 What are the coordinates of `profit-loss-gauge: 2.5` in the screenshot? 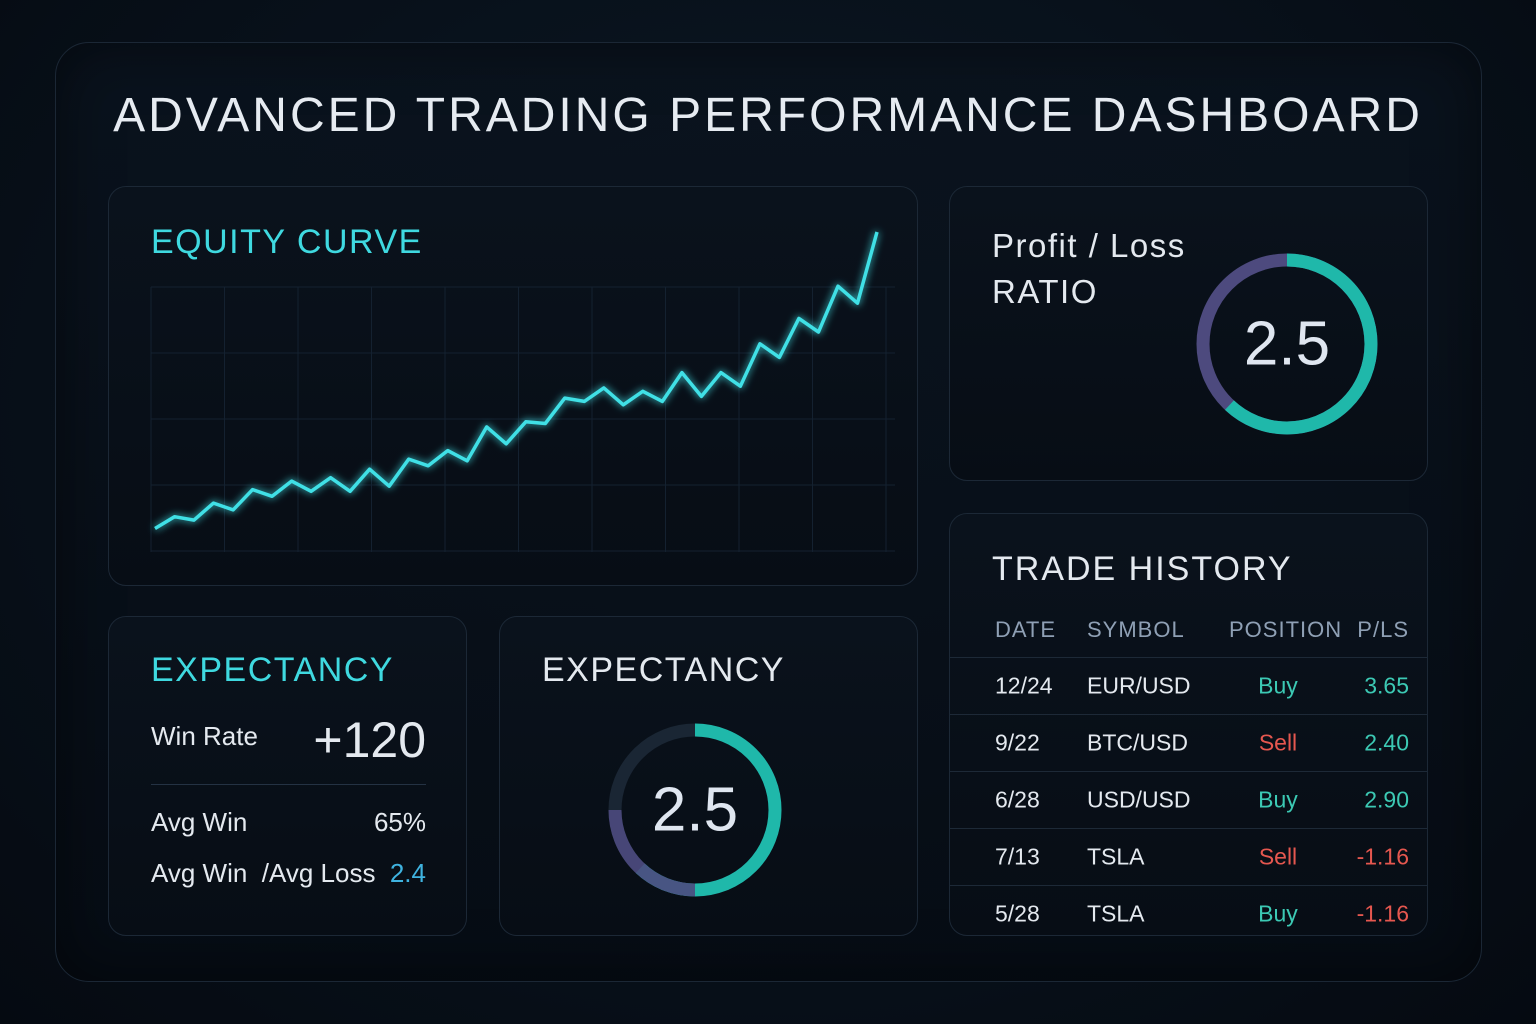 It's located at (1287, 344).